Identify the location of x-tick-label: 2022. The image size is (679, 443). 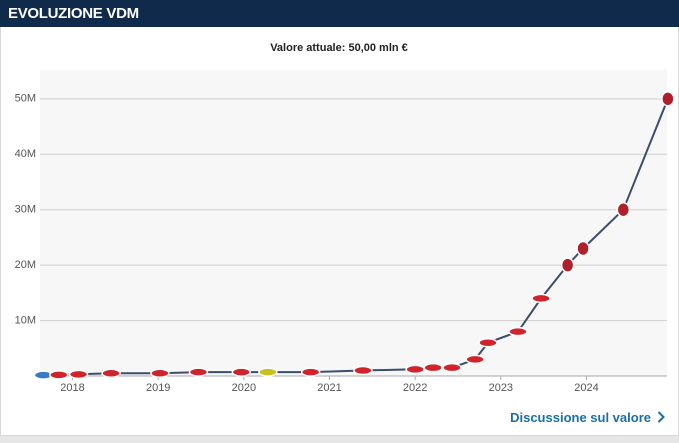
(415, 388).